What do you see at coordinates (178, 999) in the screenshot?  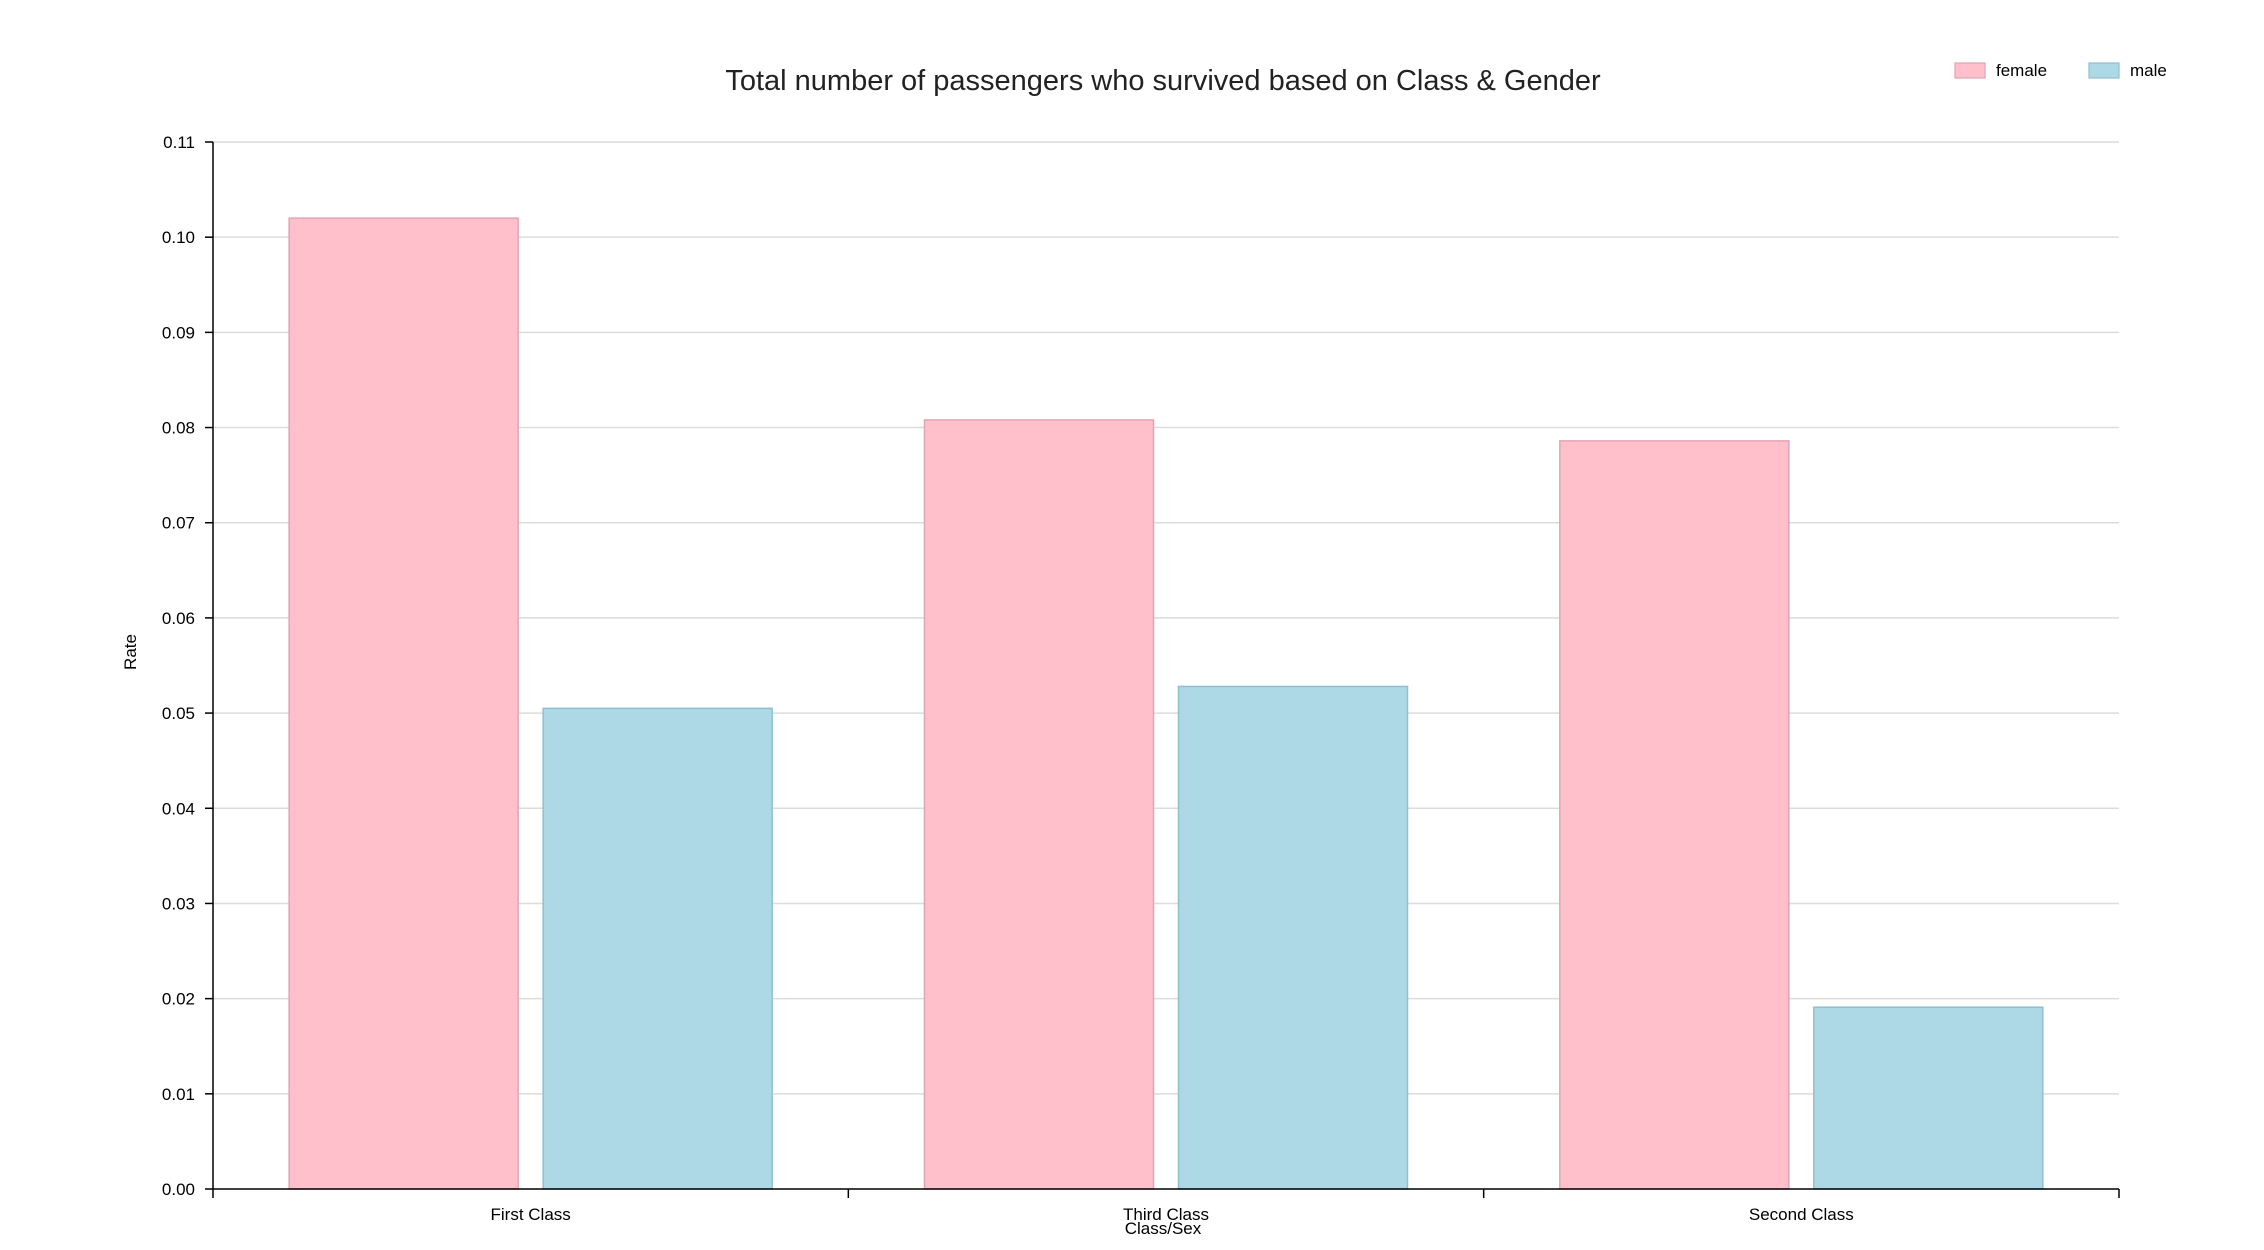 I see `y-tick-label: 0.02` at bounding box center [178, 999].